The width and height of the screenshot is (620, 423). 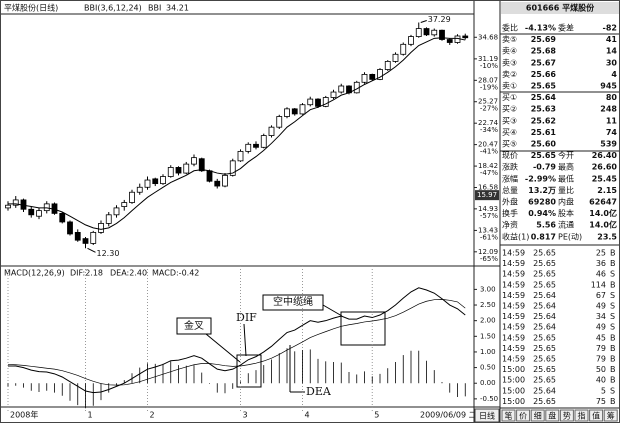 I want to click on x-tick-label: 5, so click(x=376, y=415).